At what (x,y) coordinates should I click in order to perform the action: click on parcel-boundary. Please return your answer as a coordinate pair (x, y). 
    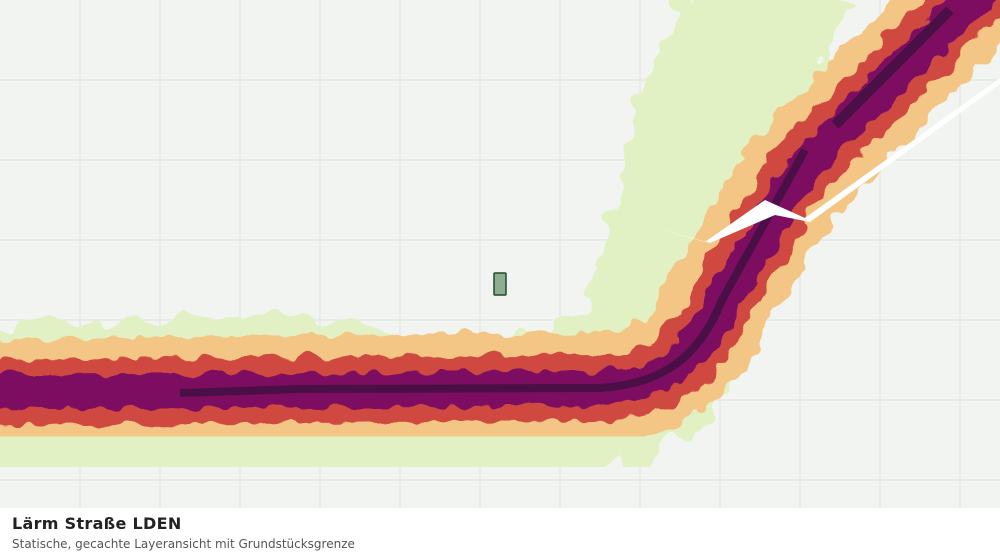
    Looking at the image, I should click on (500, 284).